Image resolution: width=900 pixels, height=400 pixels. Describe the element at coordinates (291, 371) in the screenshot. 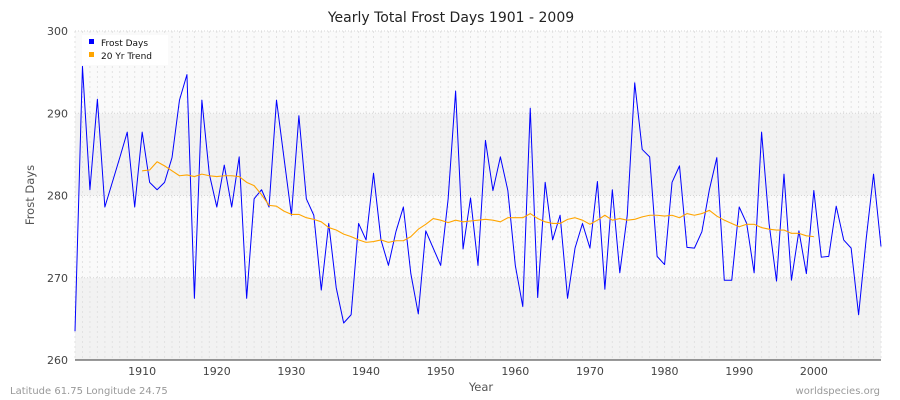

I see `x-tick-label: 1930` at that location.